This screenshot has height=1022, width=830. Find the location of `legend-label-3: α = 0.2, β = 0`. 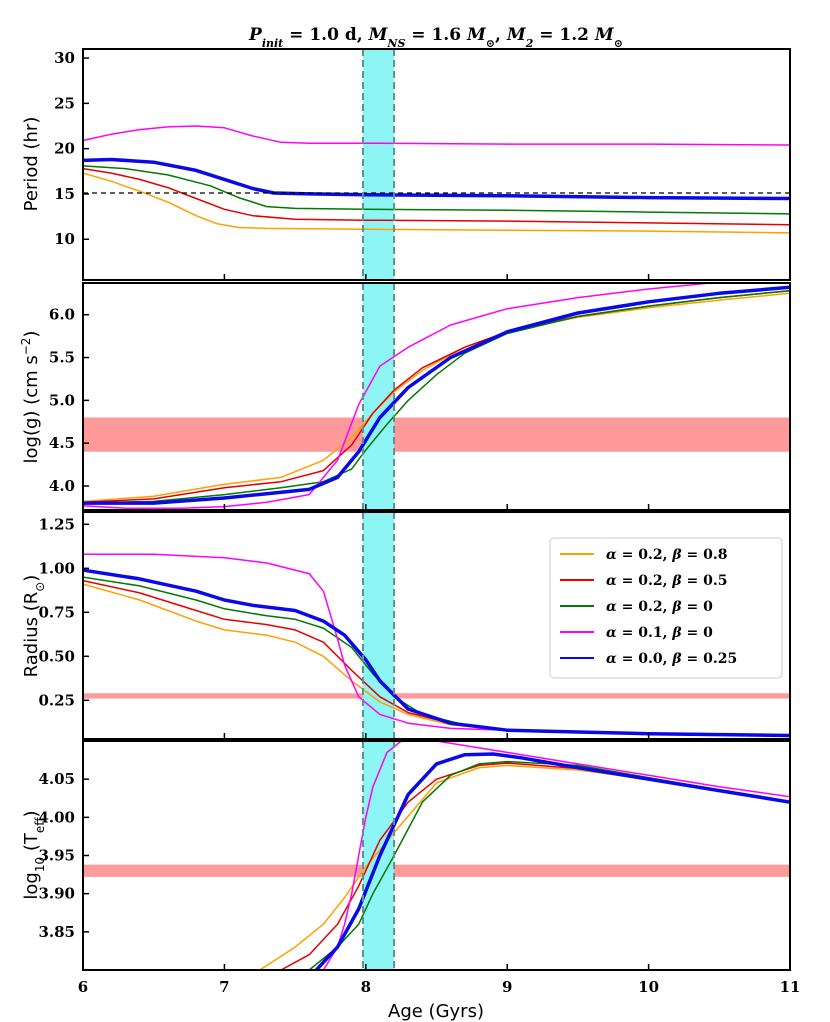

legend-label-3: α = 0.2, β = 0 is located at coordinates (659, 607).